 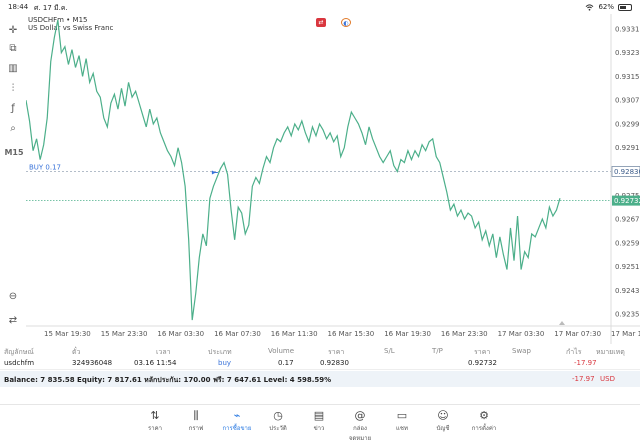 I want to click on chart-toolbar: ✛ ⧉ ▥ ⫶ ƒ ⌕ M15 ⊖ ⇄, so click(x=13, y=179).